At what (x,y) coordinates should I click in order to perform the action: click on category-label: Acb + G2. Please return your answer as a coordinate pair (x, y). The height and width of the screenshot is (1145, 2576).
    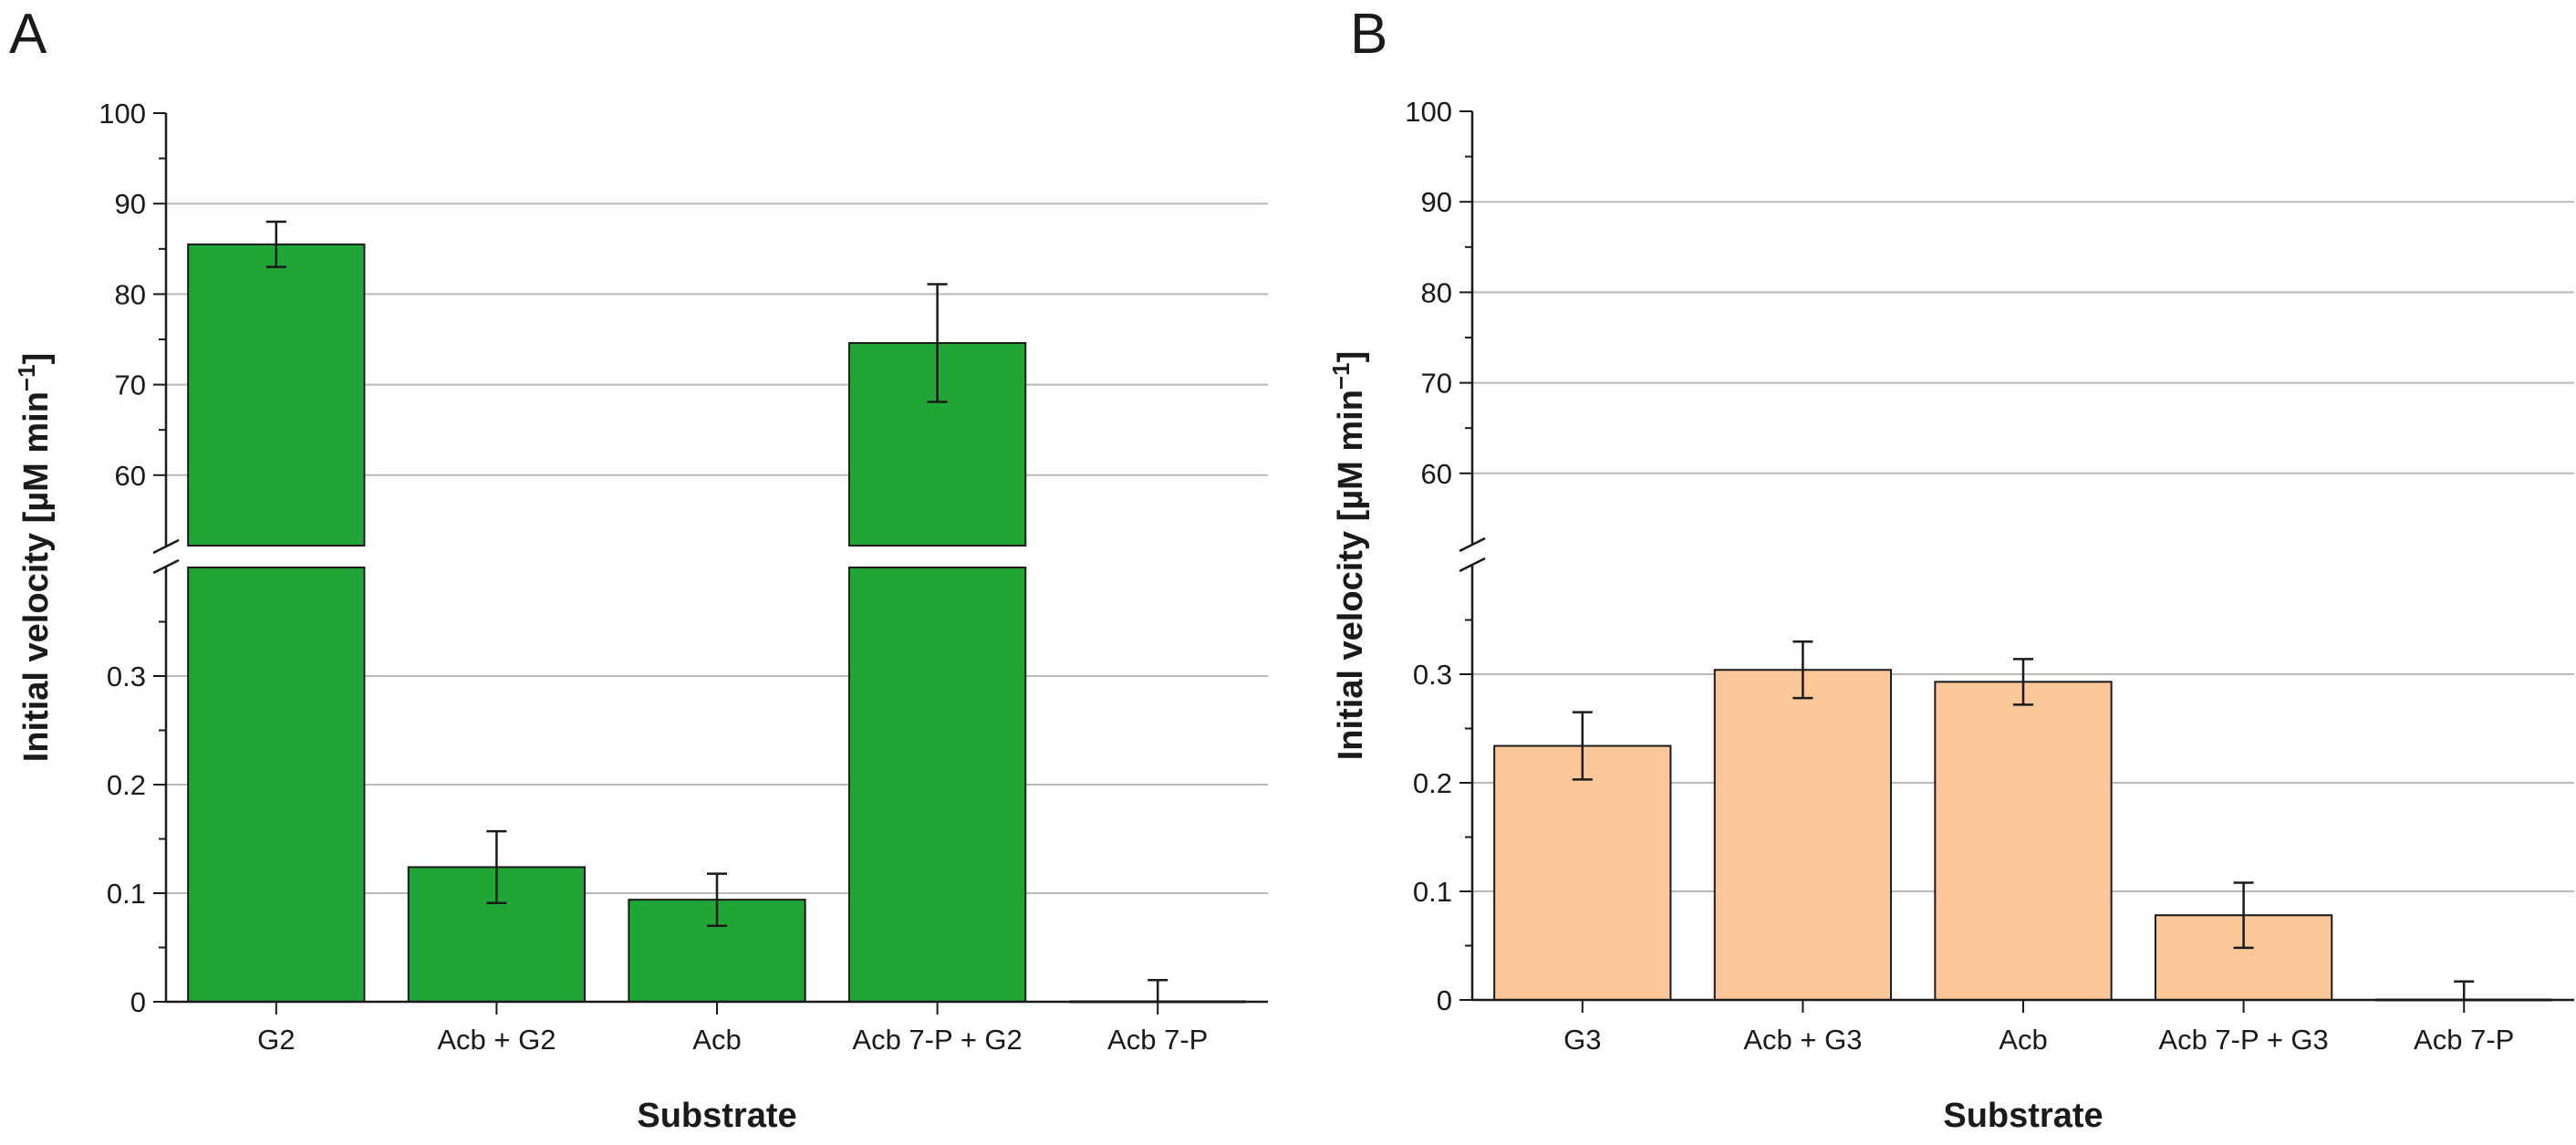
    Looking at the image, I should click on (496, 1040).